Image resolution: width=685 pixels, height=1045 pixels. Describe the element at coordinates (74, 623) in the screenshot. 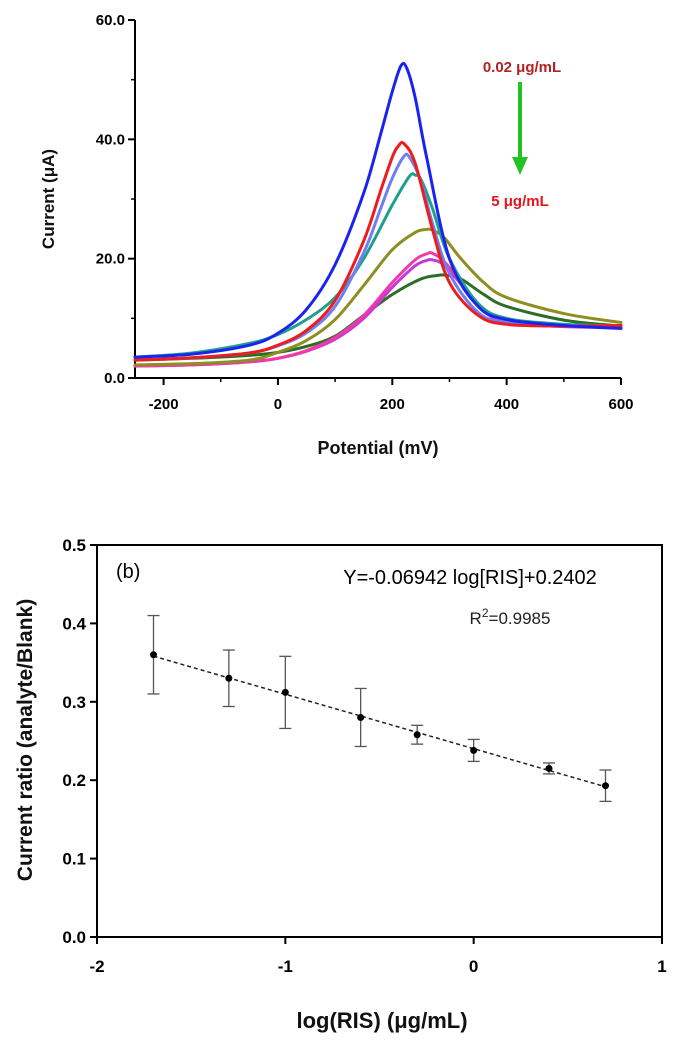

I see `panel-b-y-tick-label: 0.4` at that location.